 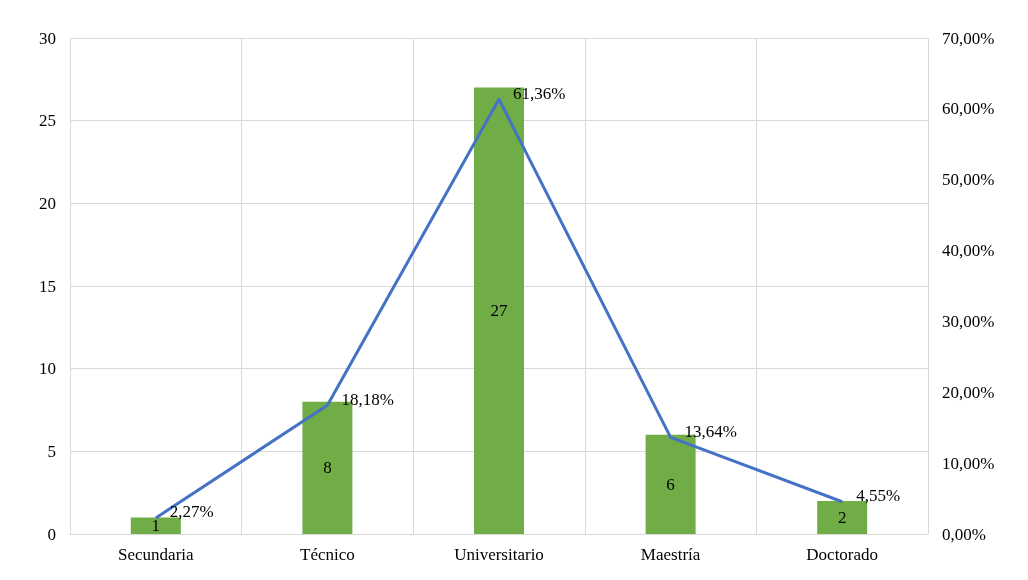 I want to click on bar, so click(x=155, y=525).